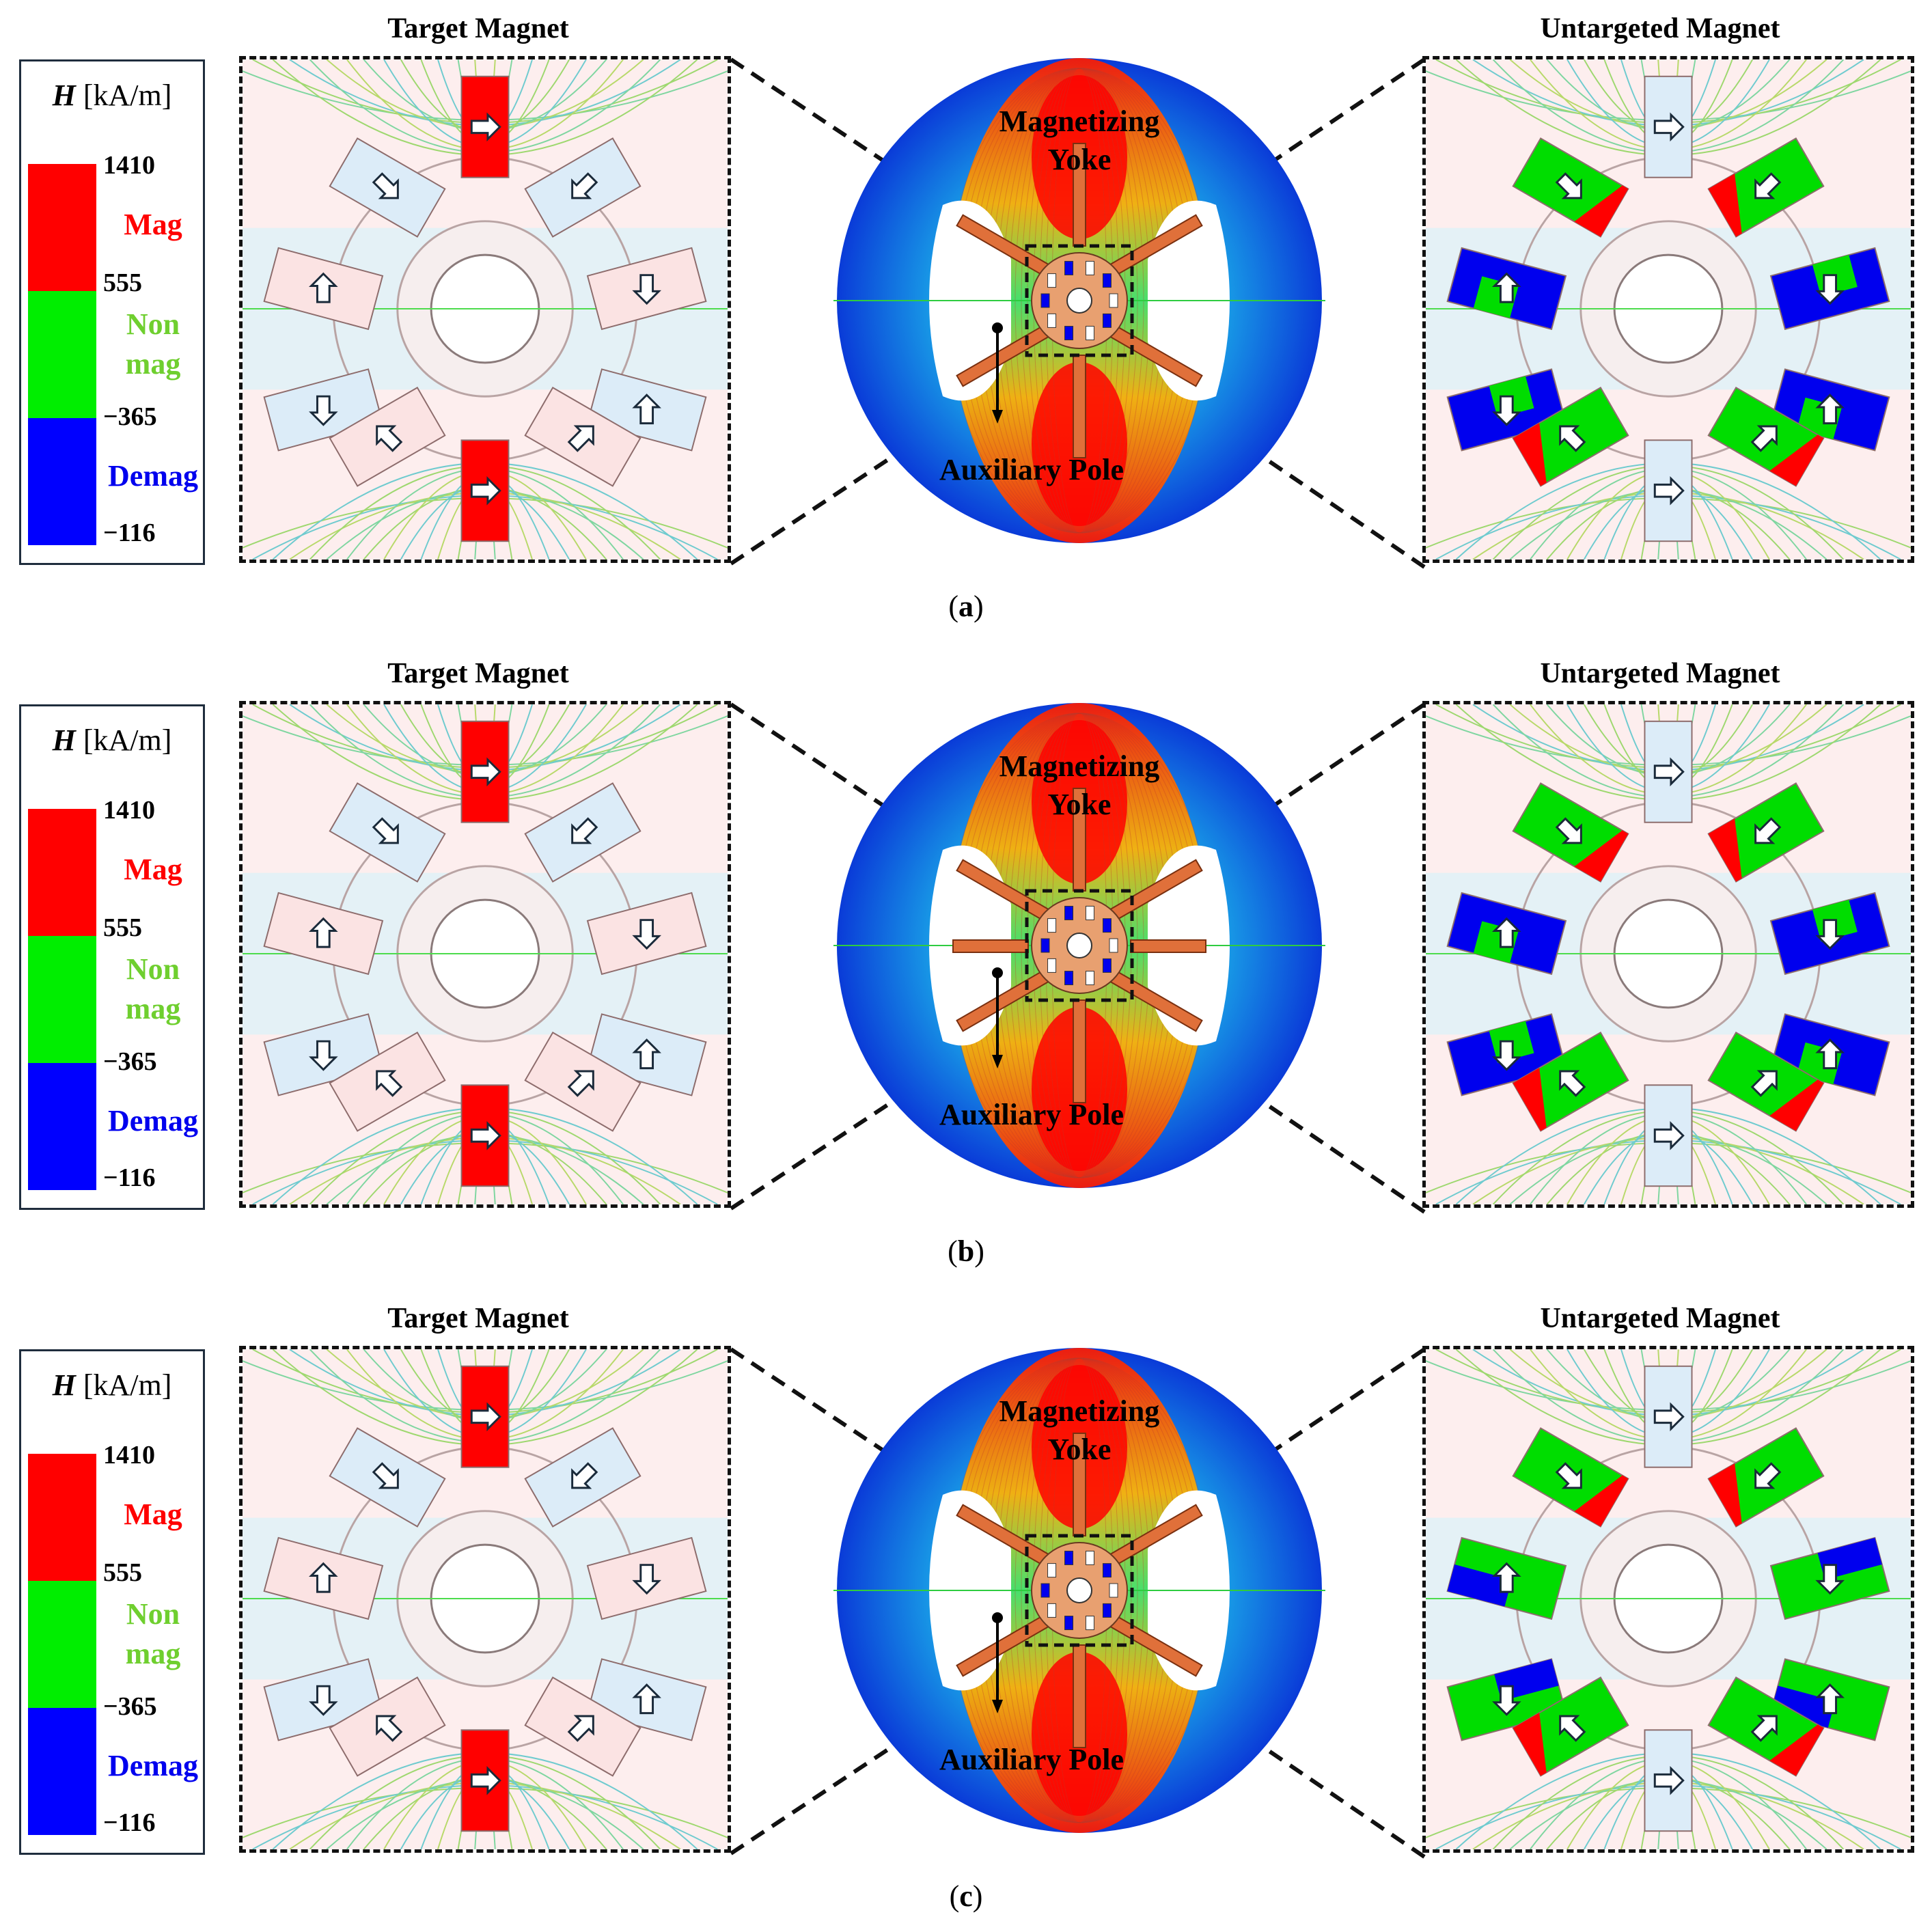  I want to click on arrow-down-icon, so click(998, 1061).